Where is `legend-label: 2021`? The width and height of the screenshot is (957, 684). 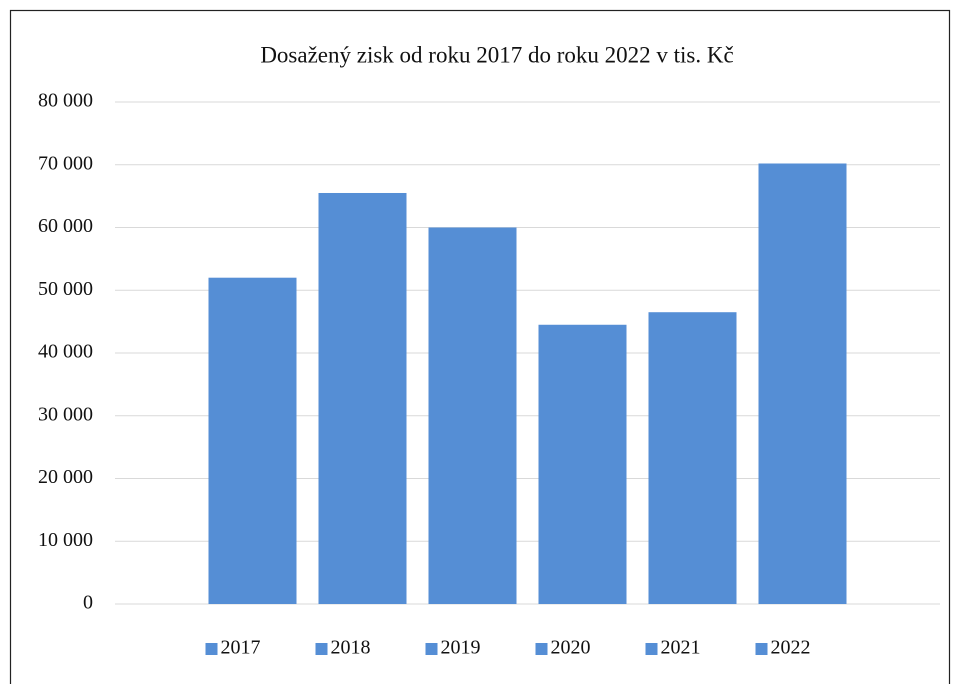
legend-label: 2021 is located at coordinates (681, 648).